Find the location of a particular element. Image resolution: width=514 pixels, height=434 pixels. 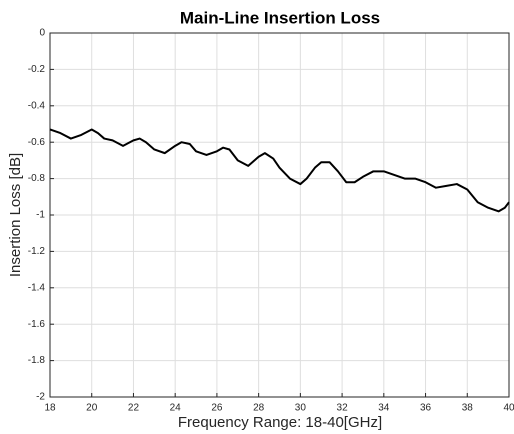

x-tick-label: 20 is located at coordinates (92, 408).